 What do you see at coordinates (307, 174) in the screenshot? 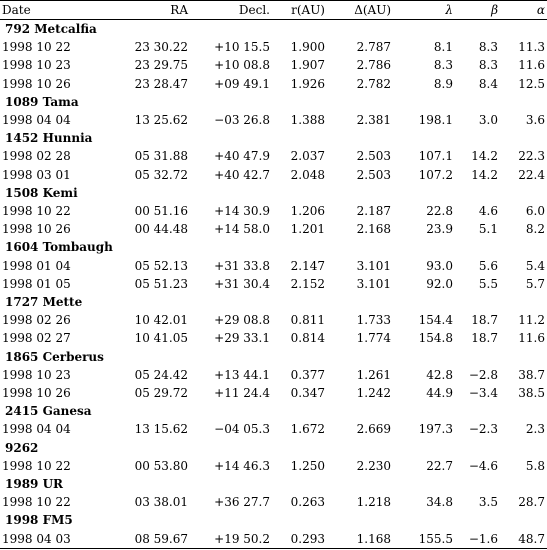
I see `r-cell: 2.048` at bounding box center [307, 174].